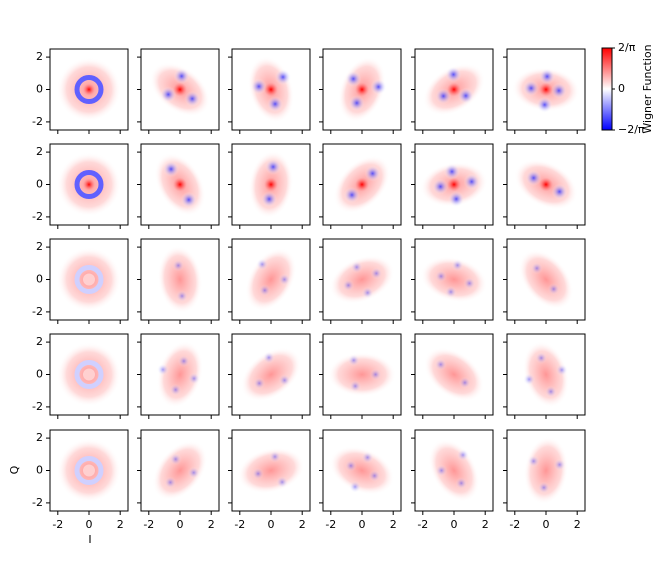 This screenshot has height=564, width=662. Describe the element at coordinates (37, 502) in the screenshot. I see `y-tick-label: -2` at that location.